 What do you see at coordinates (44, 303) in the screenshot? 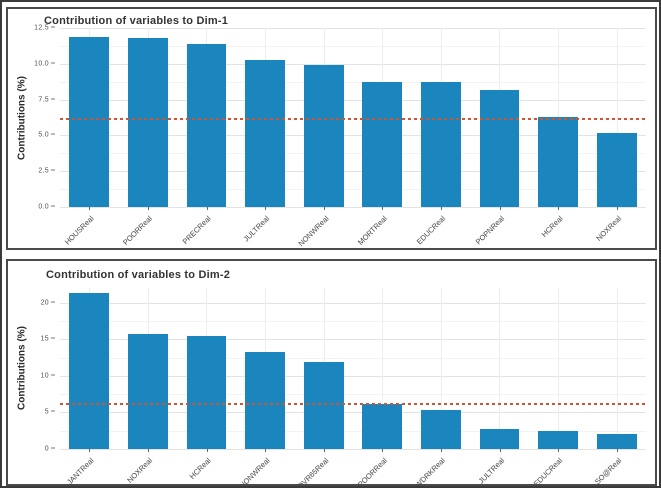
I see `y-tick-text: 20` at bounding box center [44, 303].